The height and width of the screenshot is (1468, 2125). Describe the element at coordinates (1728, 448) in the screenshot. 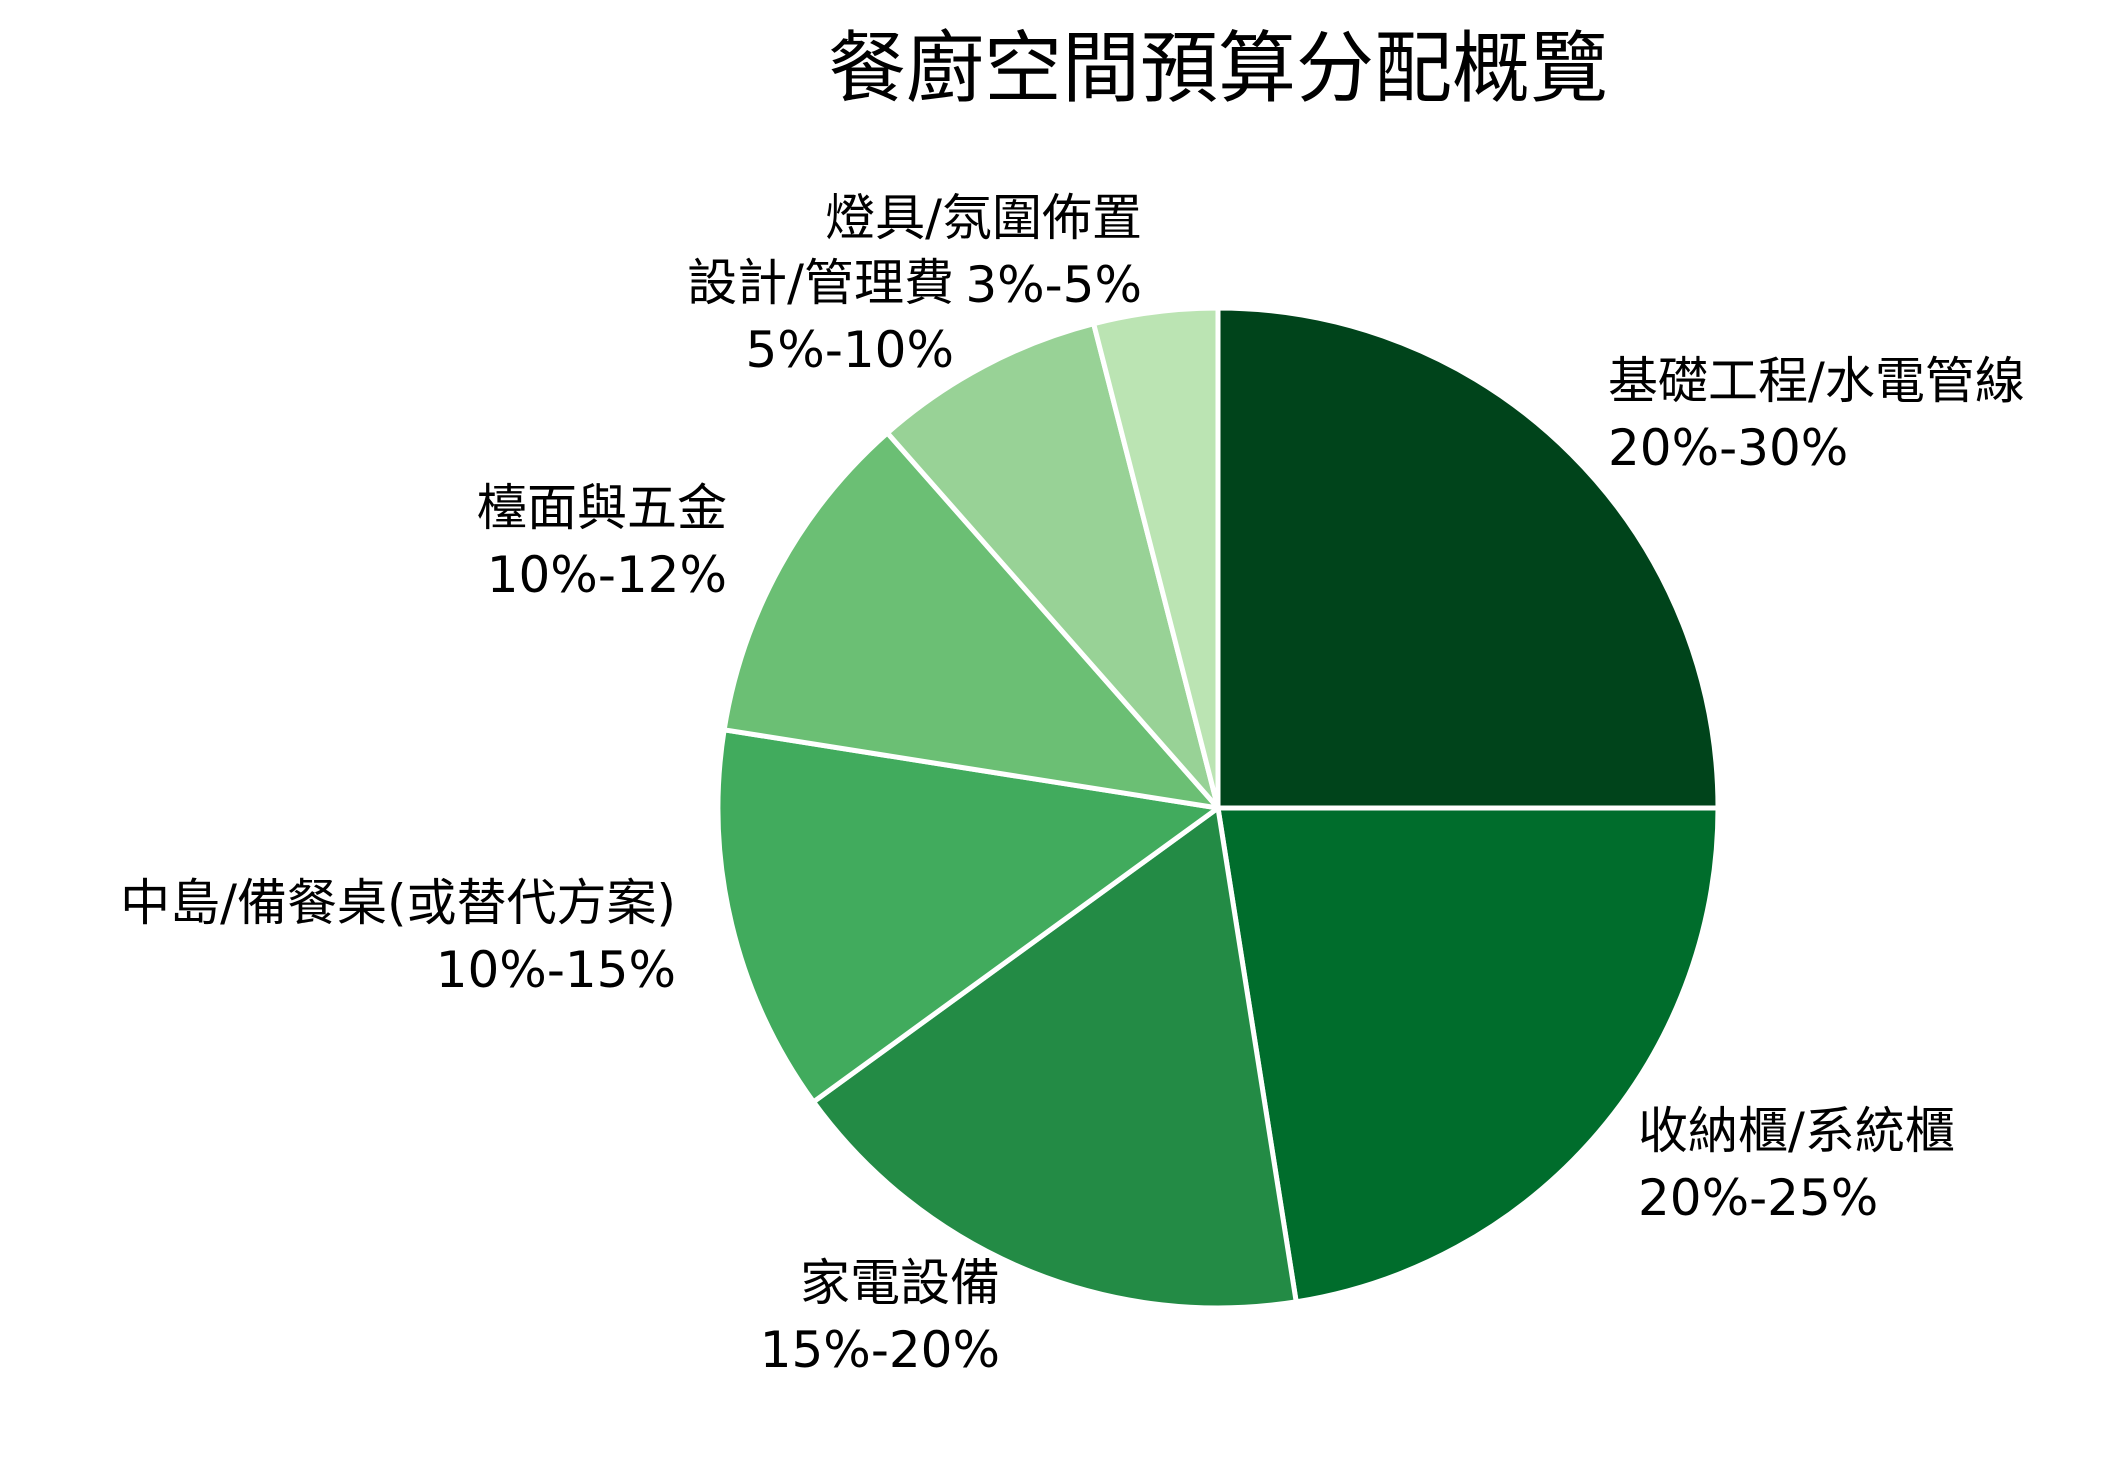

I see `slice-range-1: 20%-30%` at that location.